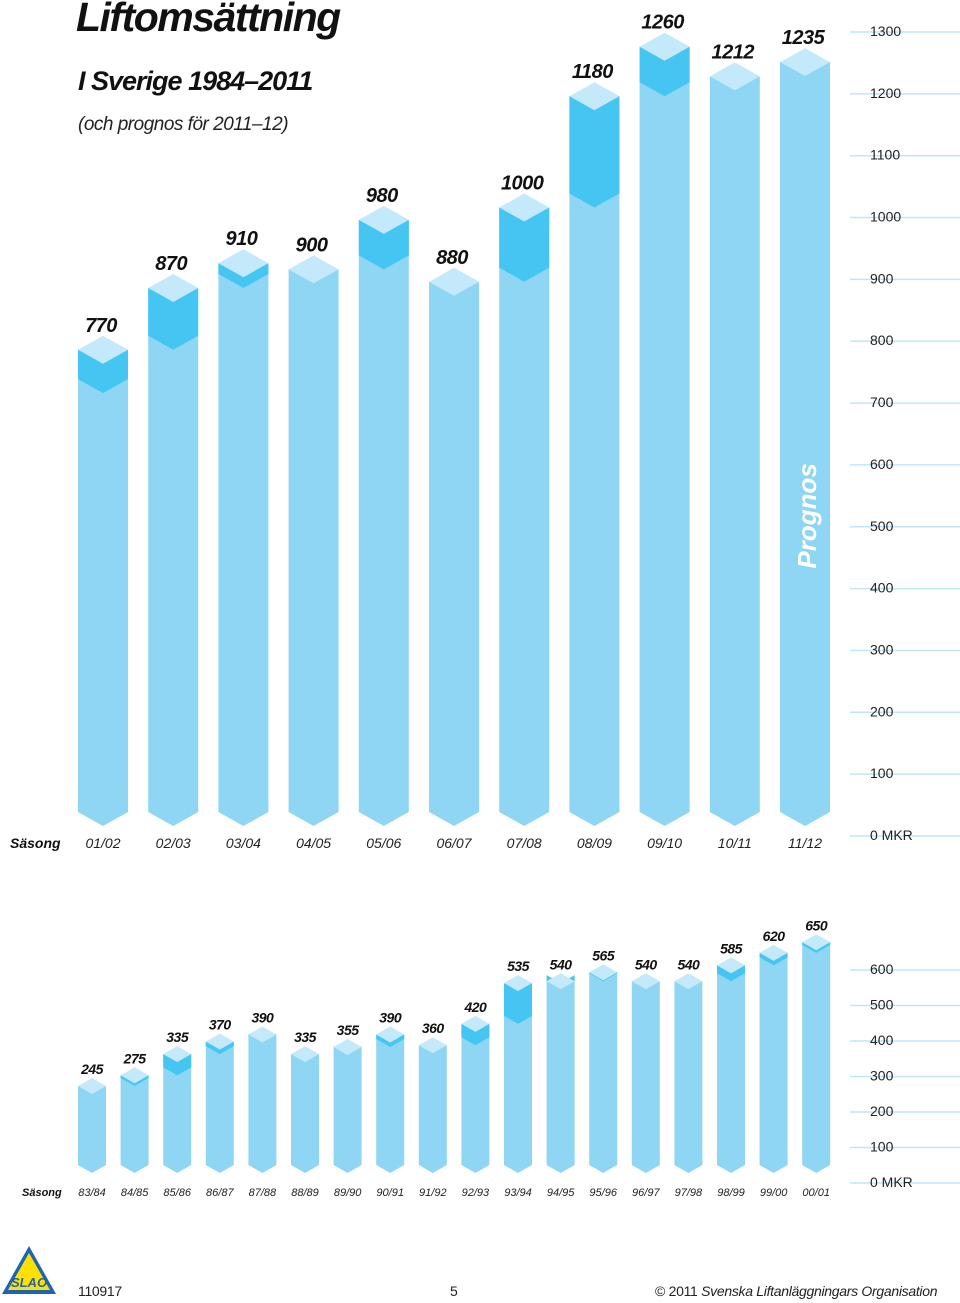  What do you see at coordinates (454, 843) in the screenshot?
I see `x-tick-label: 06/07` at bounding box center [454, 843].